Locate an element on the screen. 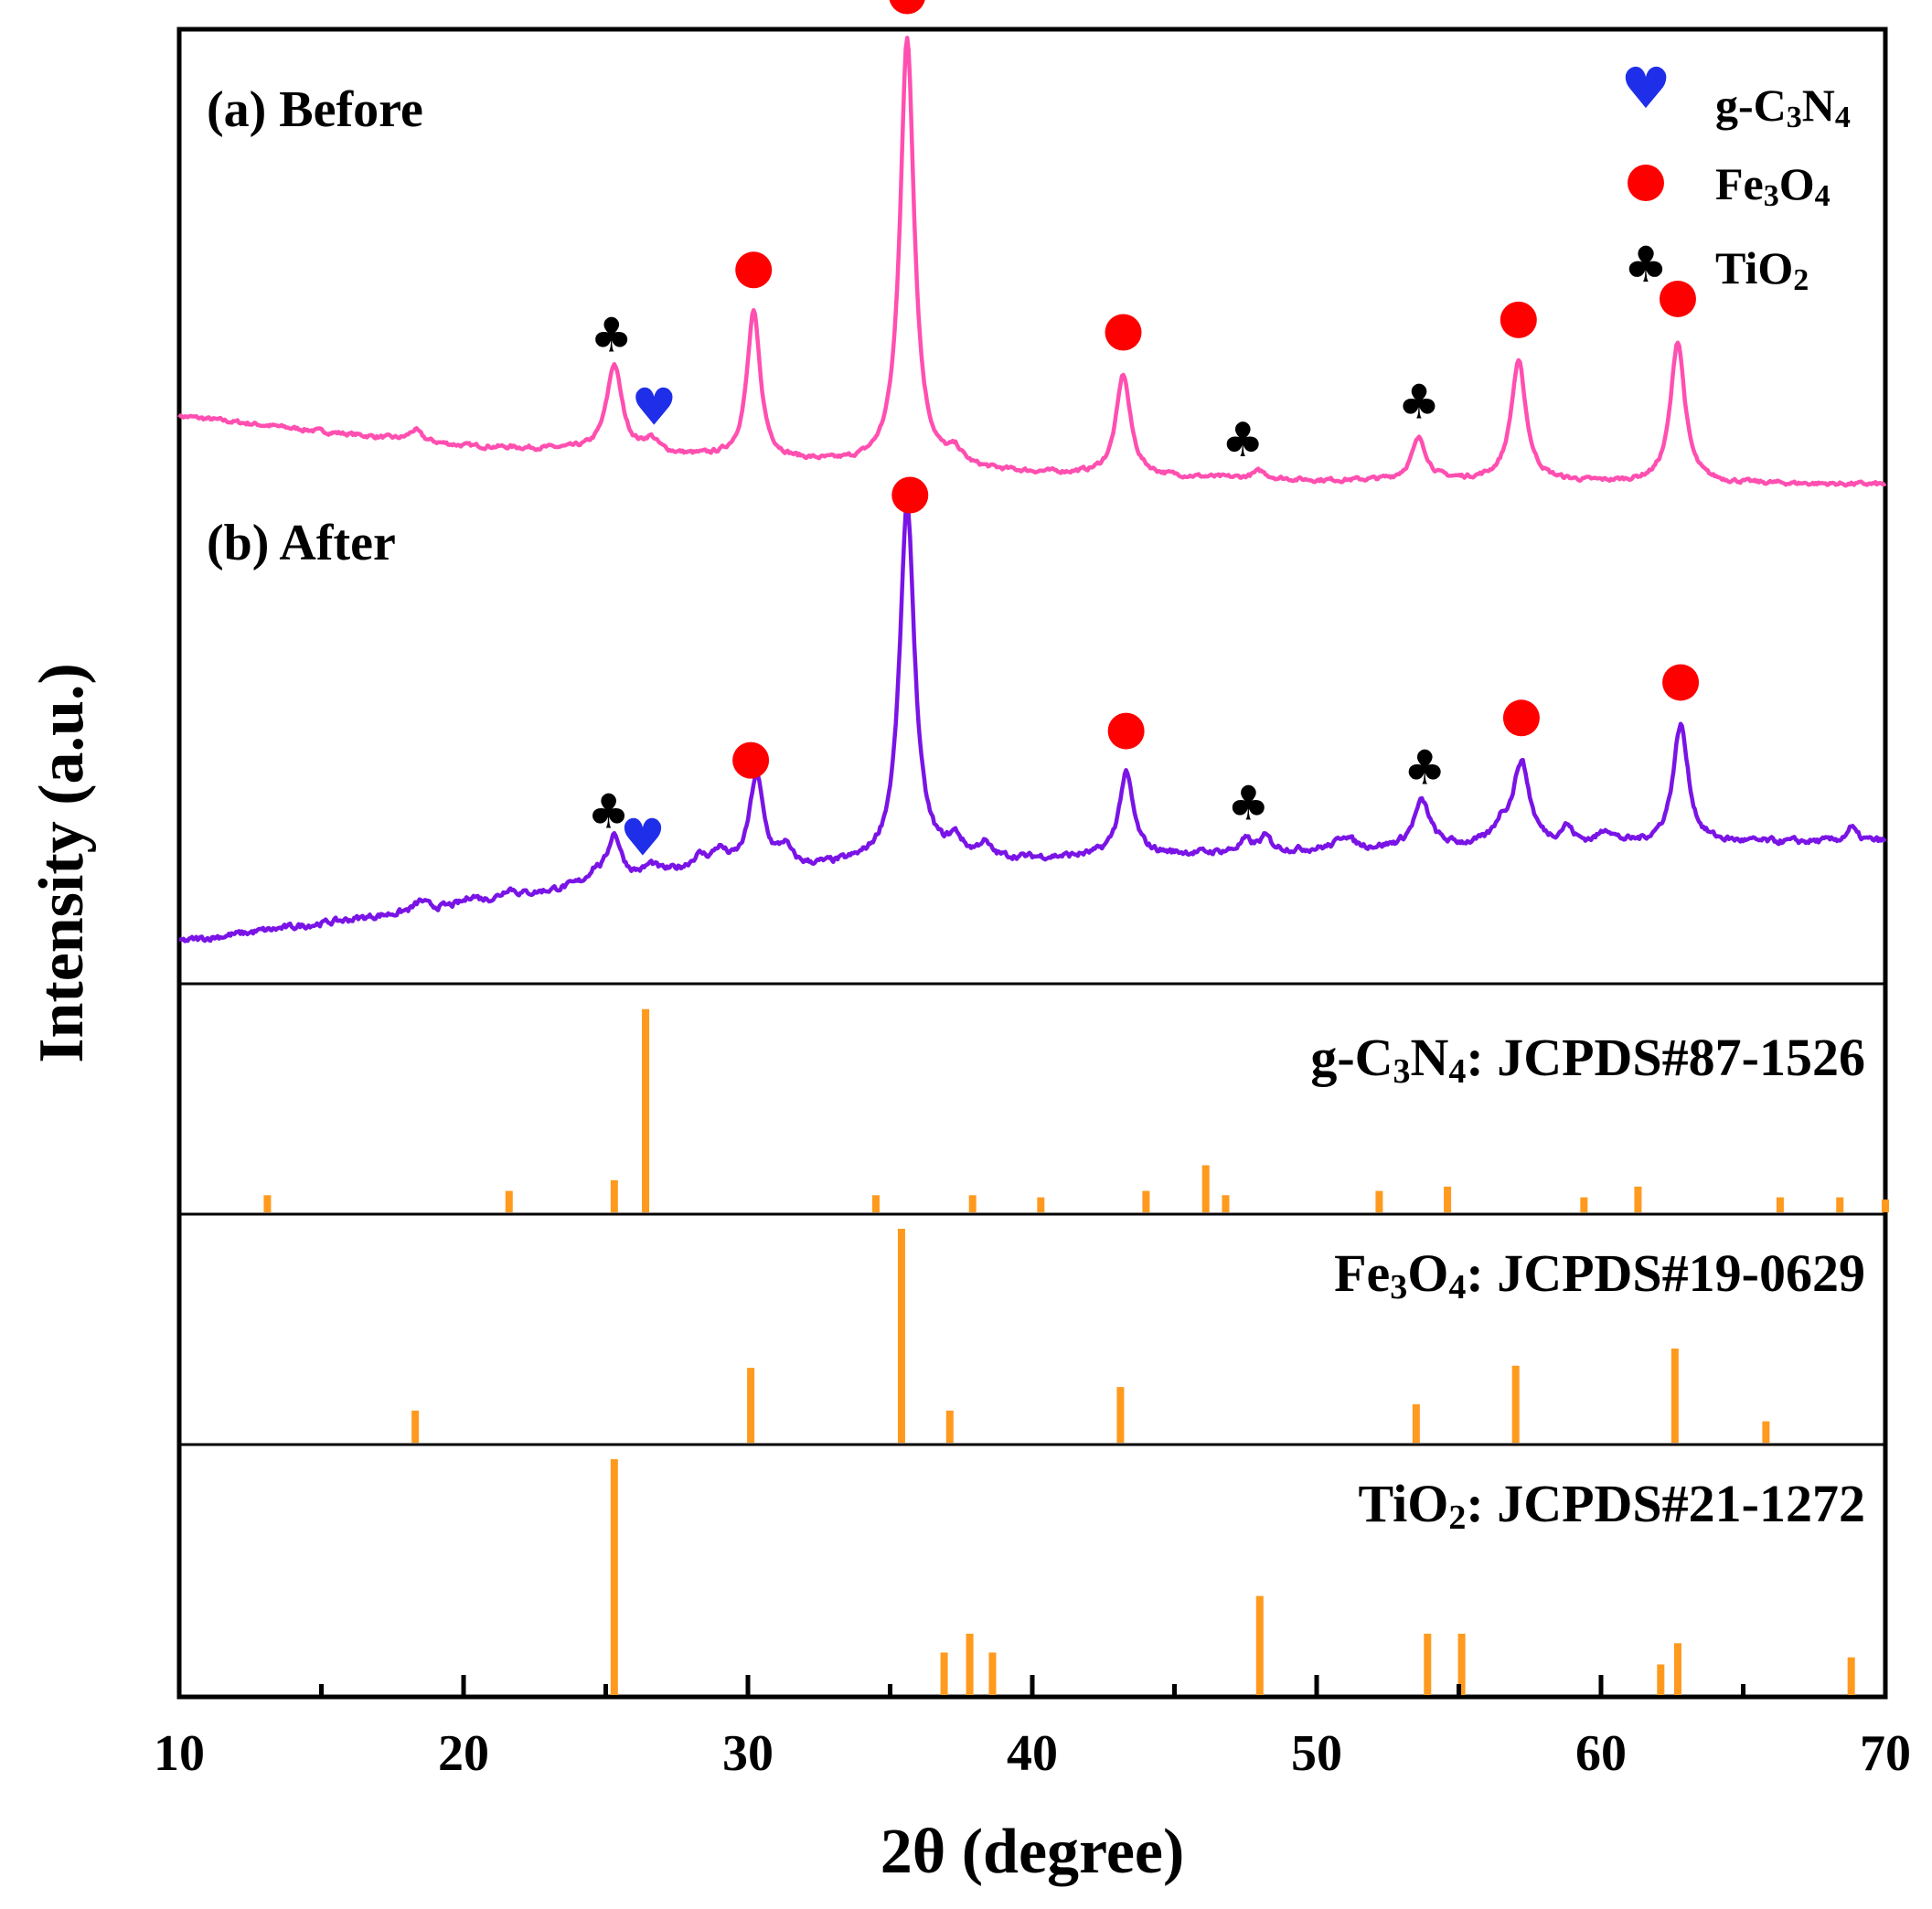  y-axis-title: Intensity (a.u.) is located at coordinates (62, 863).